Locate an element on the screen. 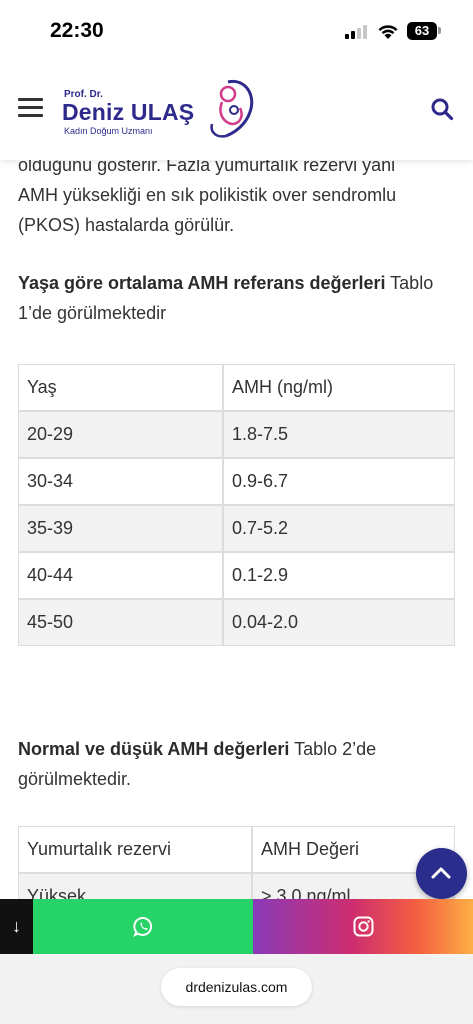 The image size is (473, 1024). logo-name: Deniz ULAŞ is located at coordinates (128, 112).